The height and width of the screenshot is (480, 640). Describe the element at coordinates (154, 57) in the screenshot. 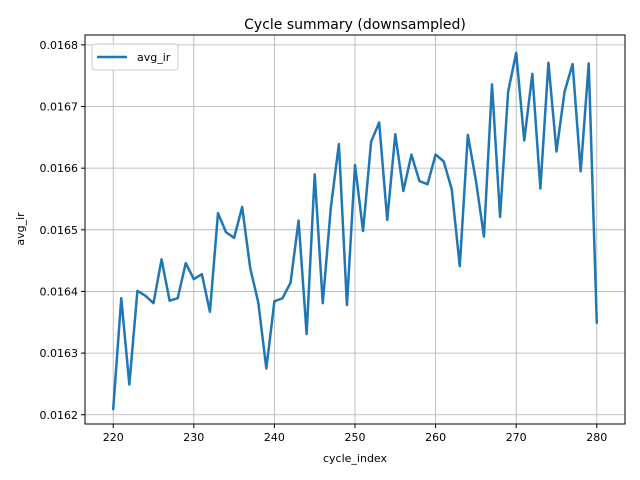

I see `legend-label-avg-ir: avg_ir` at that location.